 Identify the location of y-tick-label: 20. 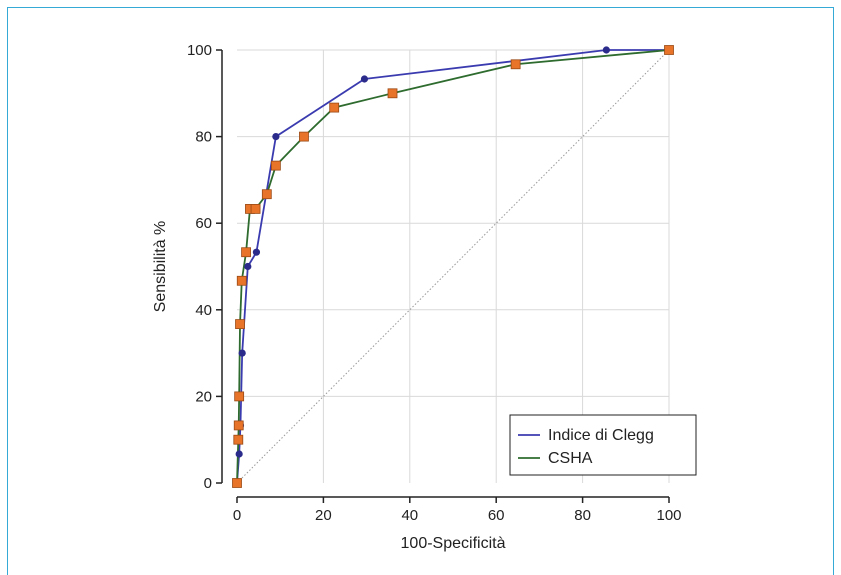
(203, 396).